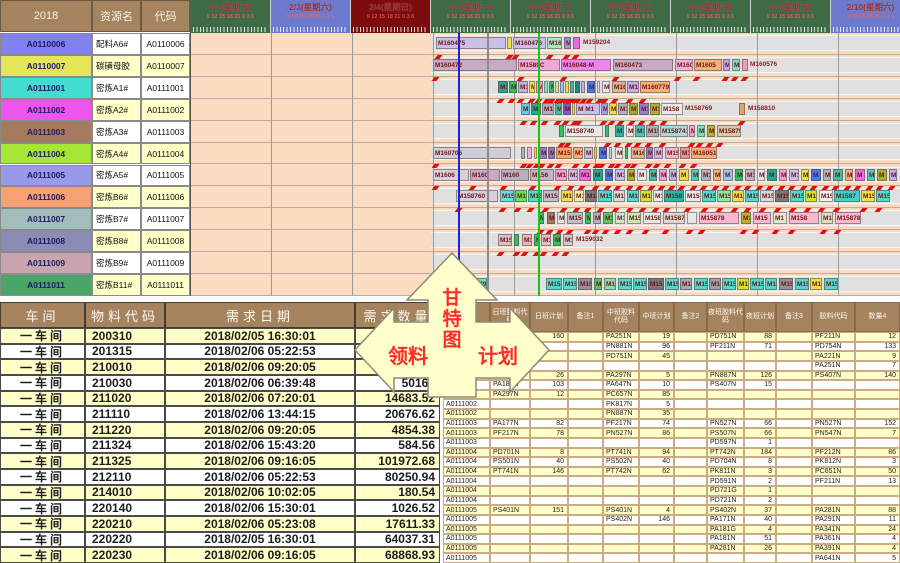 The height and width of the screenshot is (563, 900). What do you see at coordinates (311, 16) in the screenshot?
I see `day-header-2/3(星期六): 2/3(星期六) 9 12 15 18 21 0 3 6` at bounding box center [311, 16].